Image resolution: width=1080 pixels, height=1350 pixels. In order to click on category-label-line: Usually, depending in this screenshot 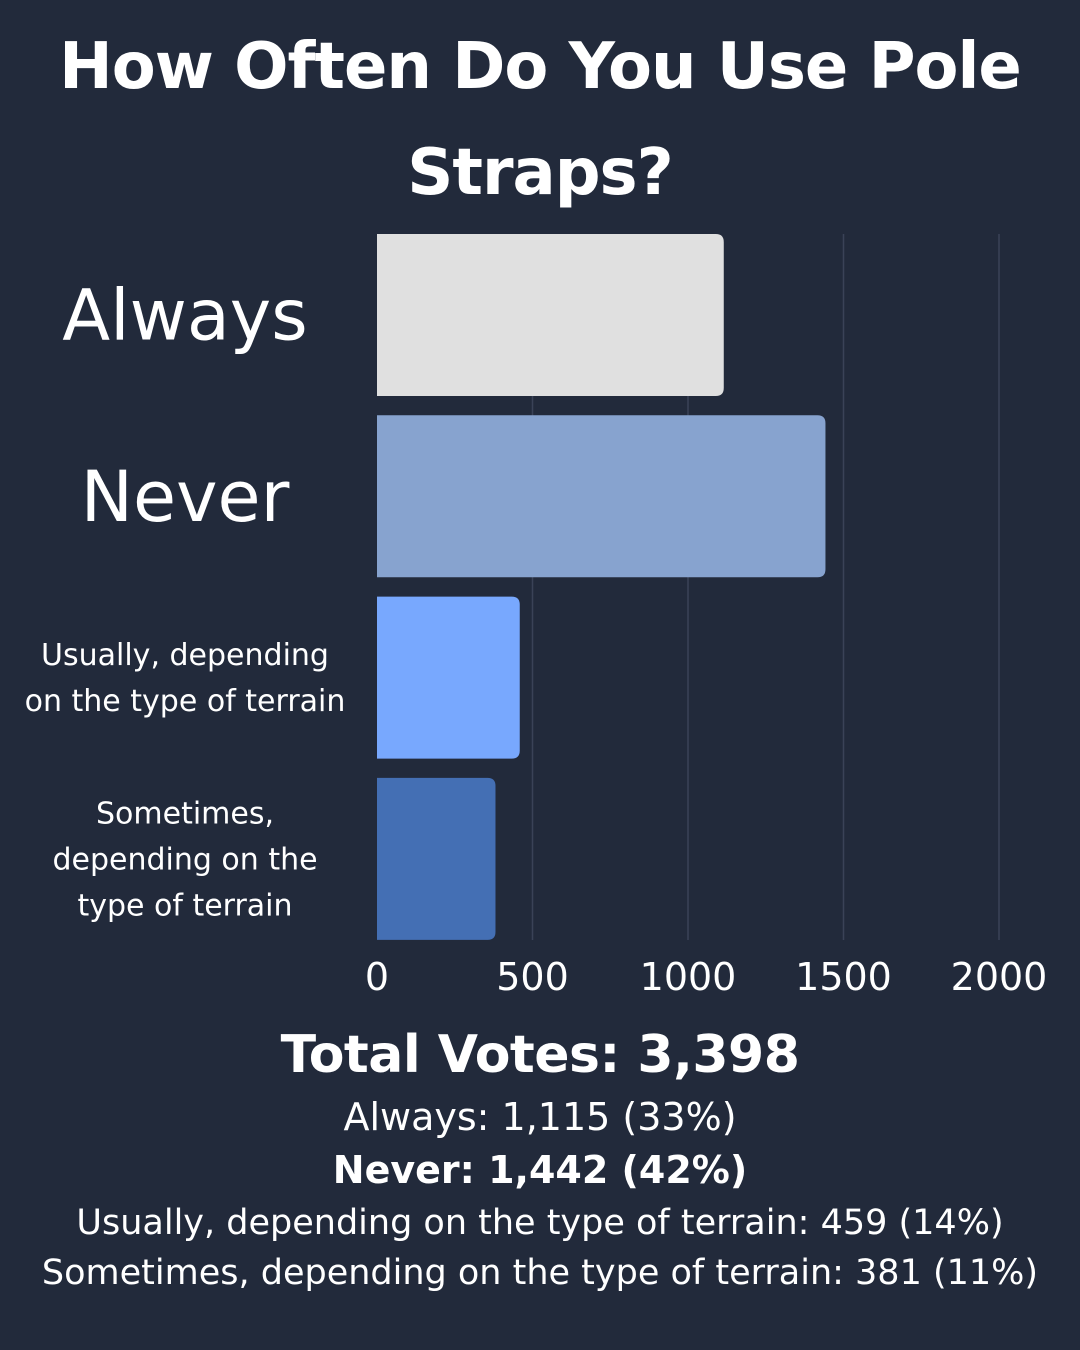, I will do `click(185, 655)`.